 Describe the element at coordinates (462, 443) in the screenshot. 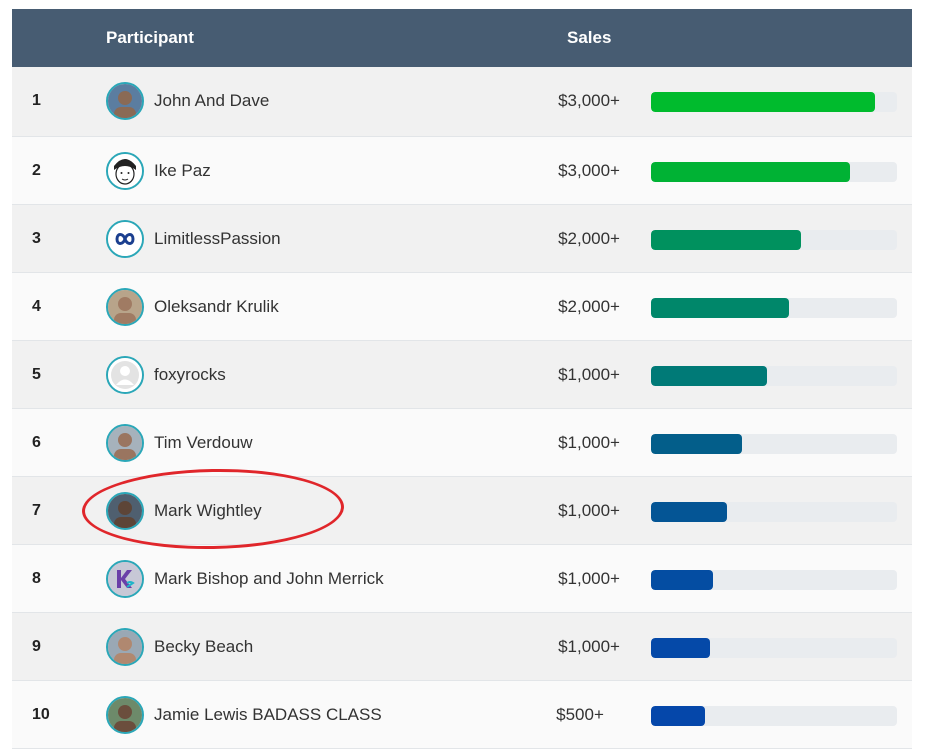

I see `table-row: 6 Tim Verdouw $1,000+` at that location.